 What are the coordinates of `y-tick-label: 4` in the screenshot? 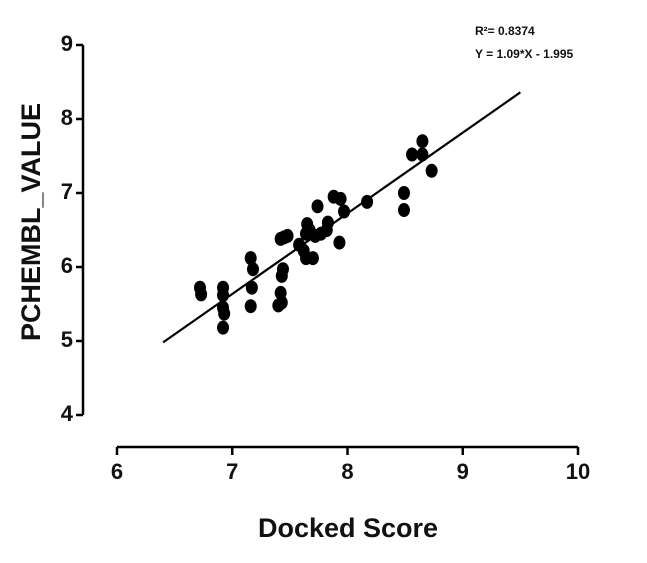 It's located at (67, 413).